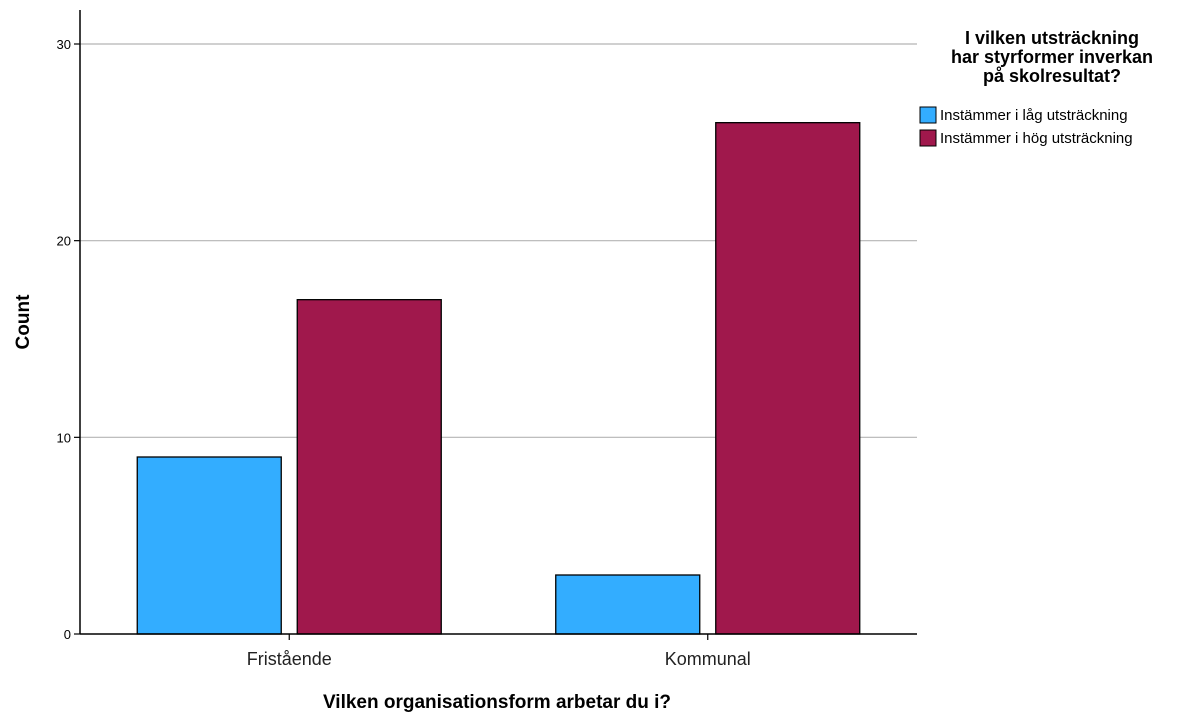 This screenshot has width=1188, height=714. Describe the element at coordinates (67, 634) in the screenshot. I see `y-tick-label: 0` at that location.